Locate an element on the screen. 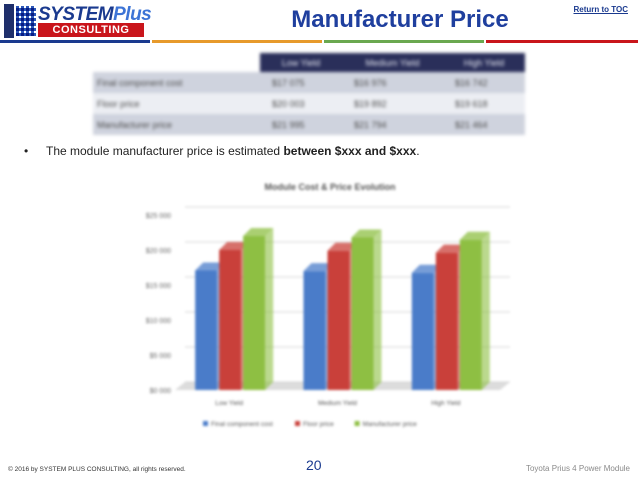  header-stripe-green is located at coordinates (404, 41).